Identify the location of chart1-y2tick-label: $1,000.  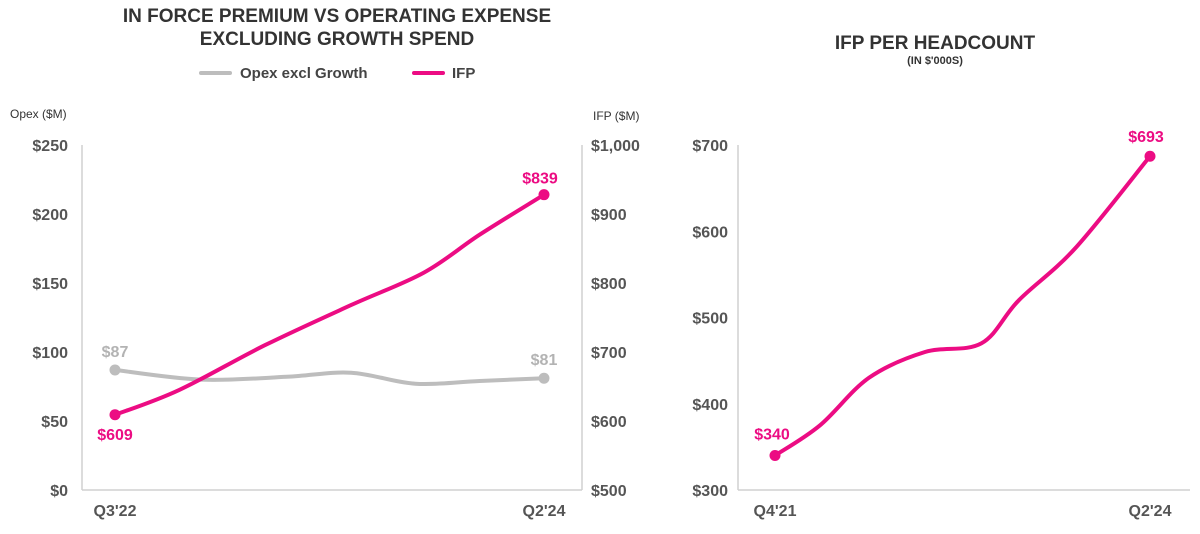
(615, 146).